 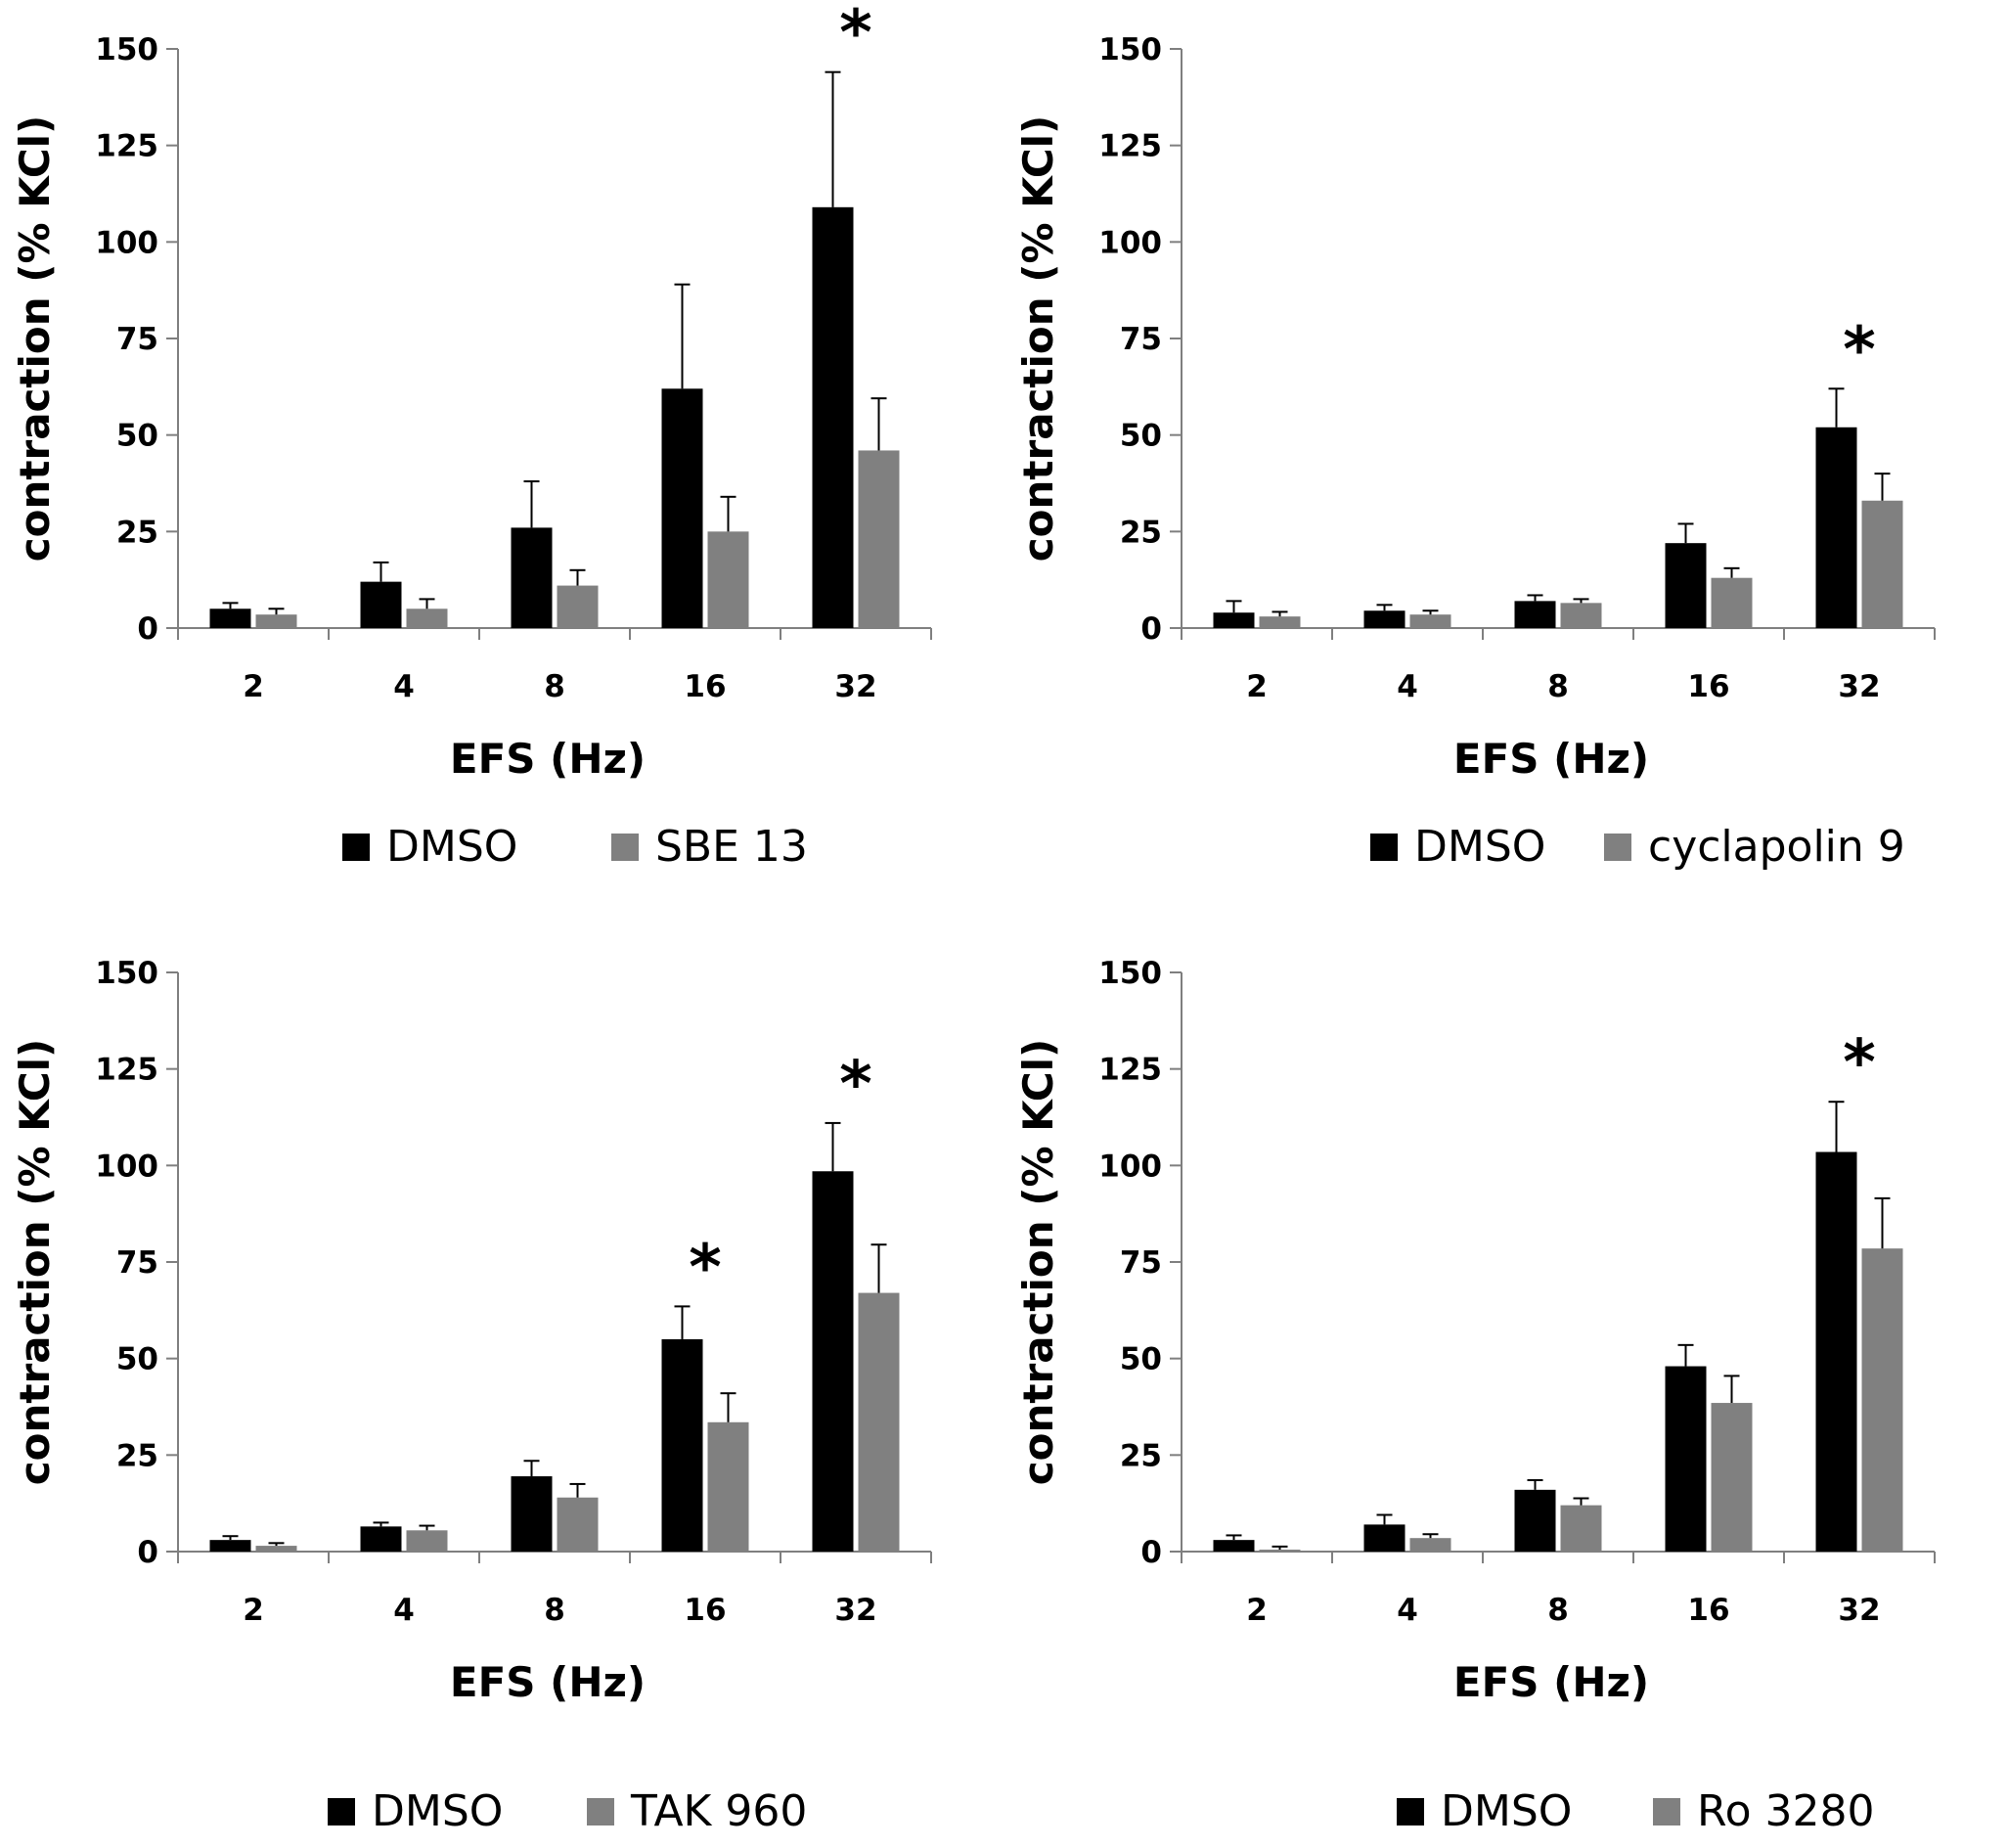 What do you see at coordinates (879, 1422) in the screenshot?
I see `bar-tak-960-32hz` at bounding box center [879, 1422].